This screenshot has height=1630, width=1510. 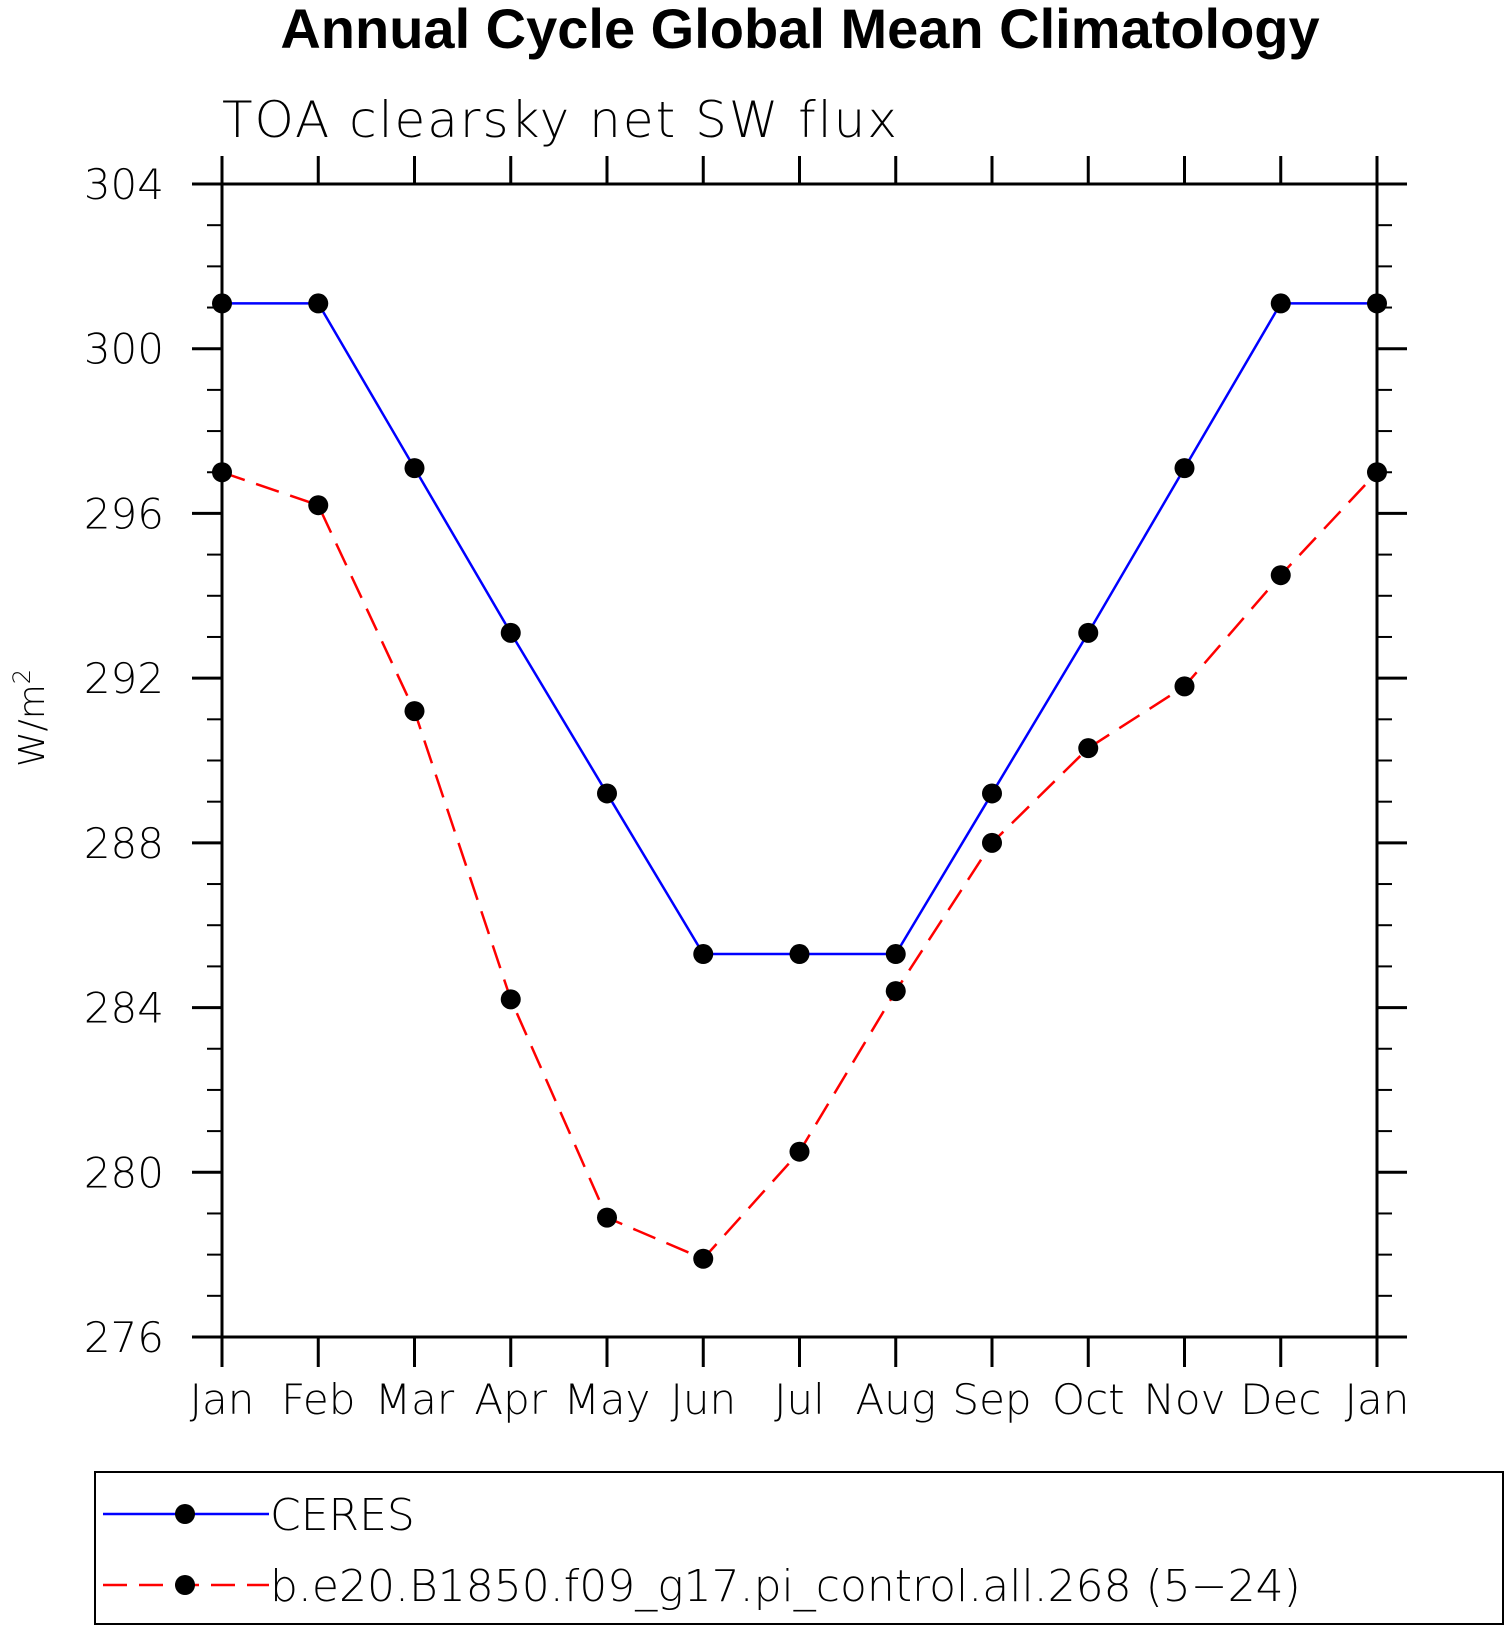 What do you see at coordinates (1185, 1399) in the screenshot?
I see `x-tick-label: Nov` at bounding box center [1185, 1399].